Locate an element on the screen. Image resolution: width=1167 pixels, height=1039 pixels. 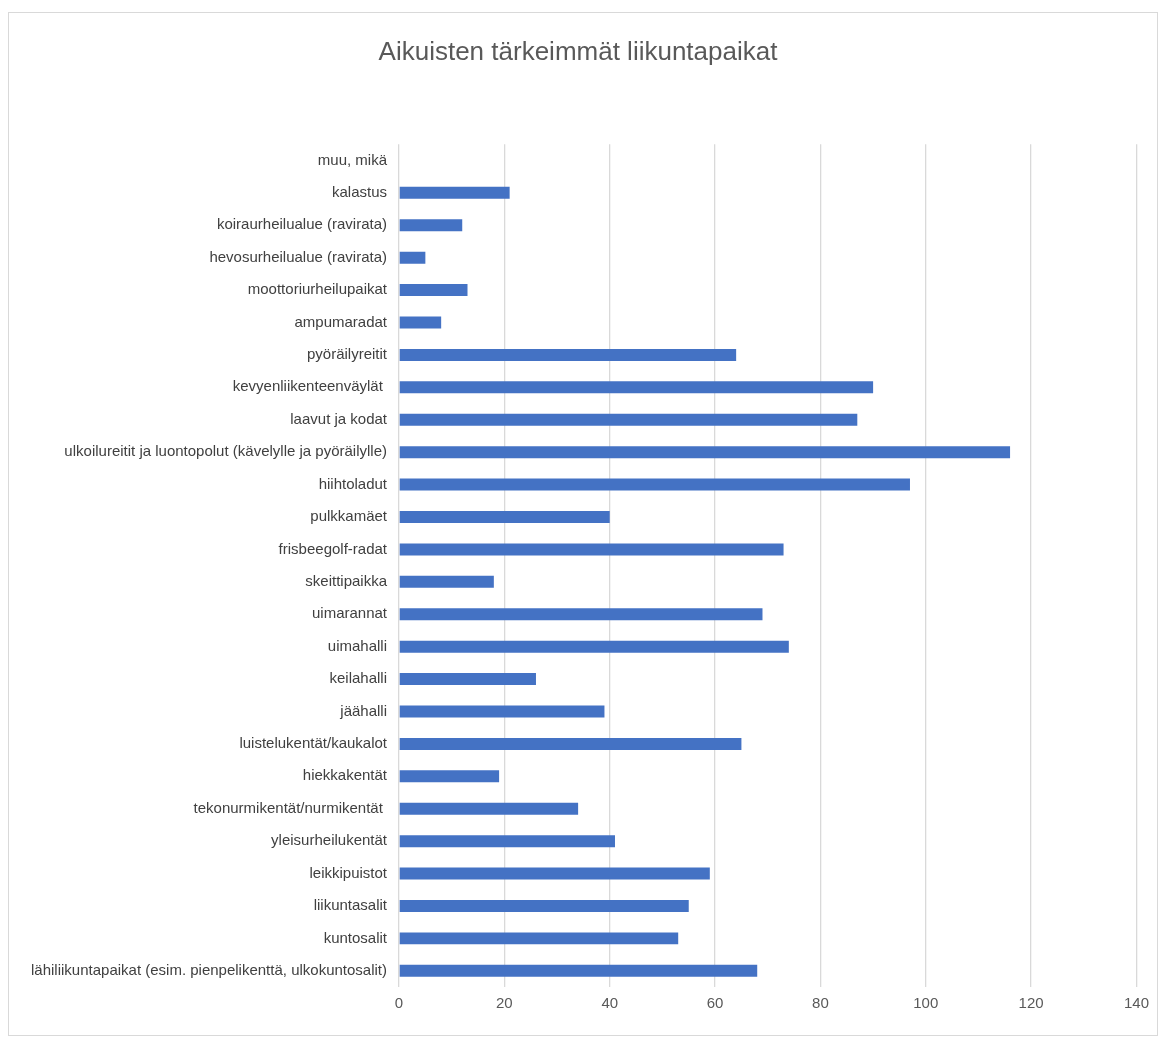
y-tick-label: pulkkamäet is located at coordinates (349, 516).